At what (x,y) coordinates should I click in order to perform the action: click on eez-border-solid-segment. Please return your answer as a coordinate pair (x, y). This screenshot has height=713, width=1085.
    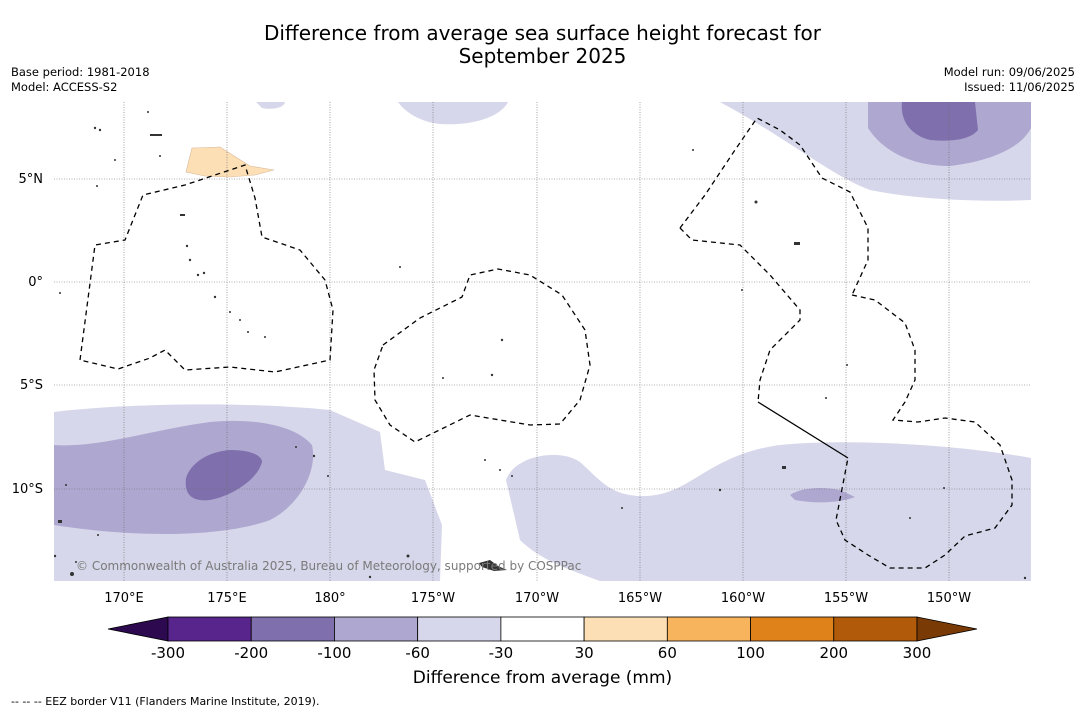
    Looking at the image, I should click on (803, 430).